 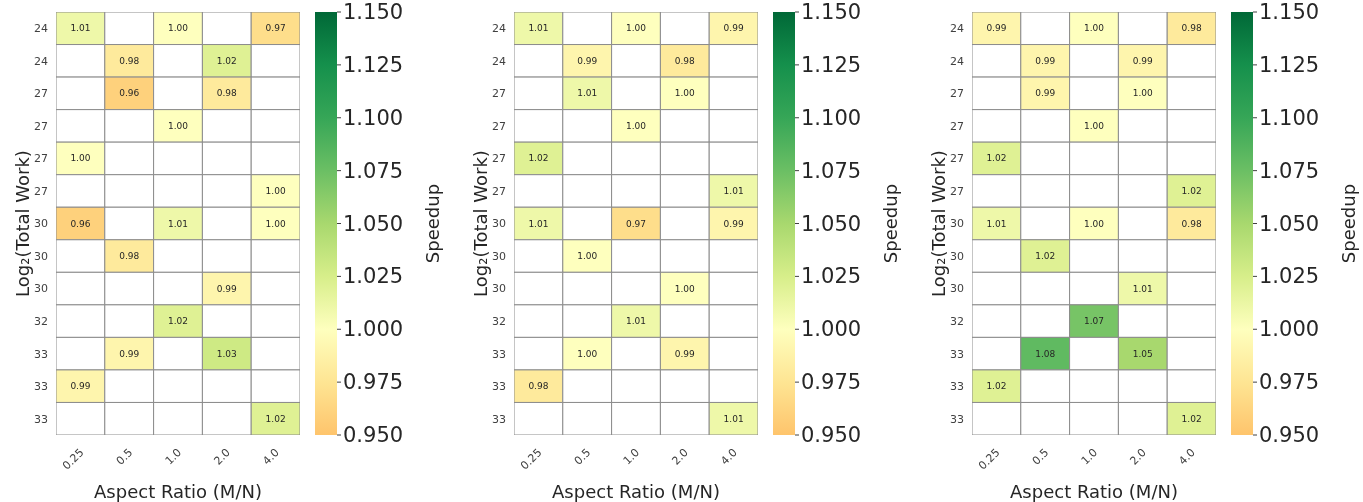 What do you see at coordinates (373, 435) in the screenshot?
I see `color-bar-label: 0.950` at bounding box center [373, 435].